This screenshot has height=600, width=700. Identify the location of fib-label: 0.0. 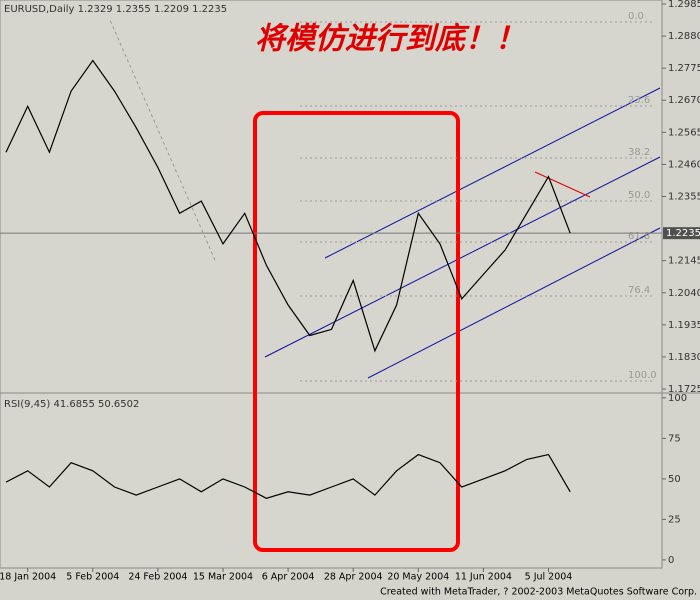
(636, 16).